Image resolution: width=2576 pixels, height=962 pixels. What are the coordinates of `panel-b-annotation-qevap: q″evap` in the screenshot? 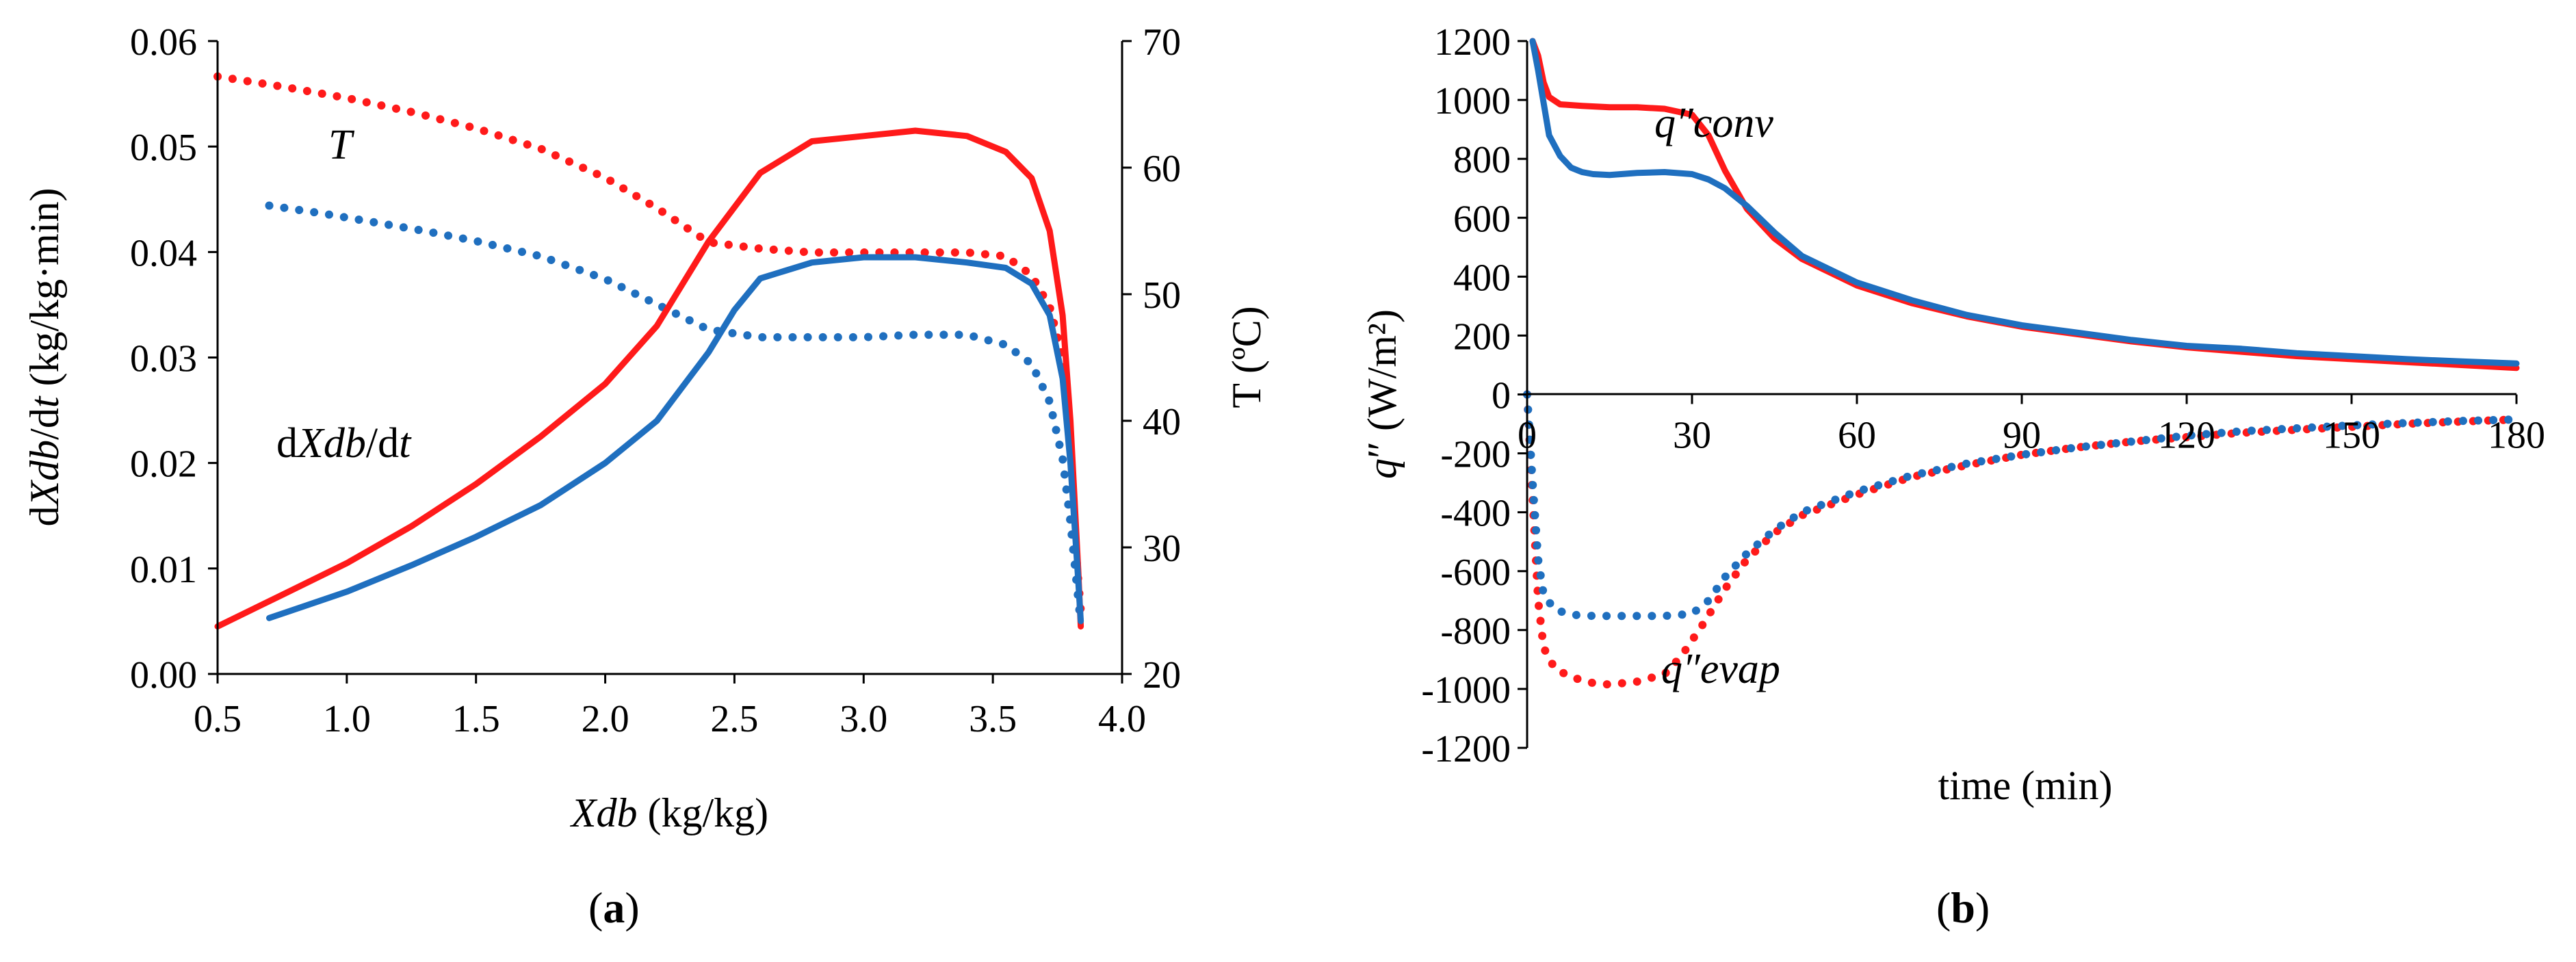 It's located at (1720, 669).